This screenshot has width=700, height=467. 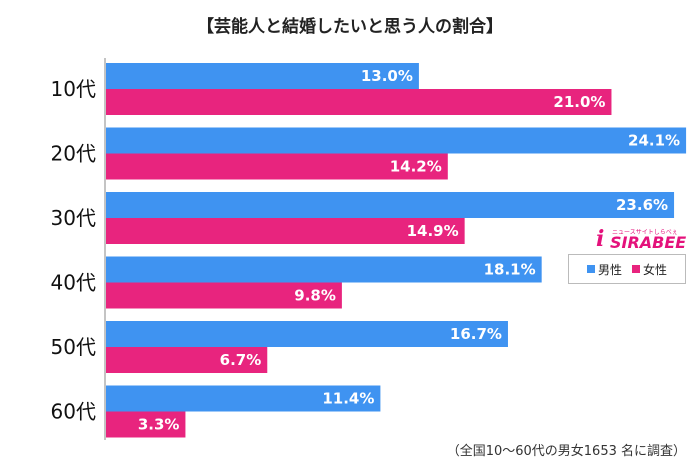 I want to click on logo-mark-icon: i, so click(x=600, y=239).